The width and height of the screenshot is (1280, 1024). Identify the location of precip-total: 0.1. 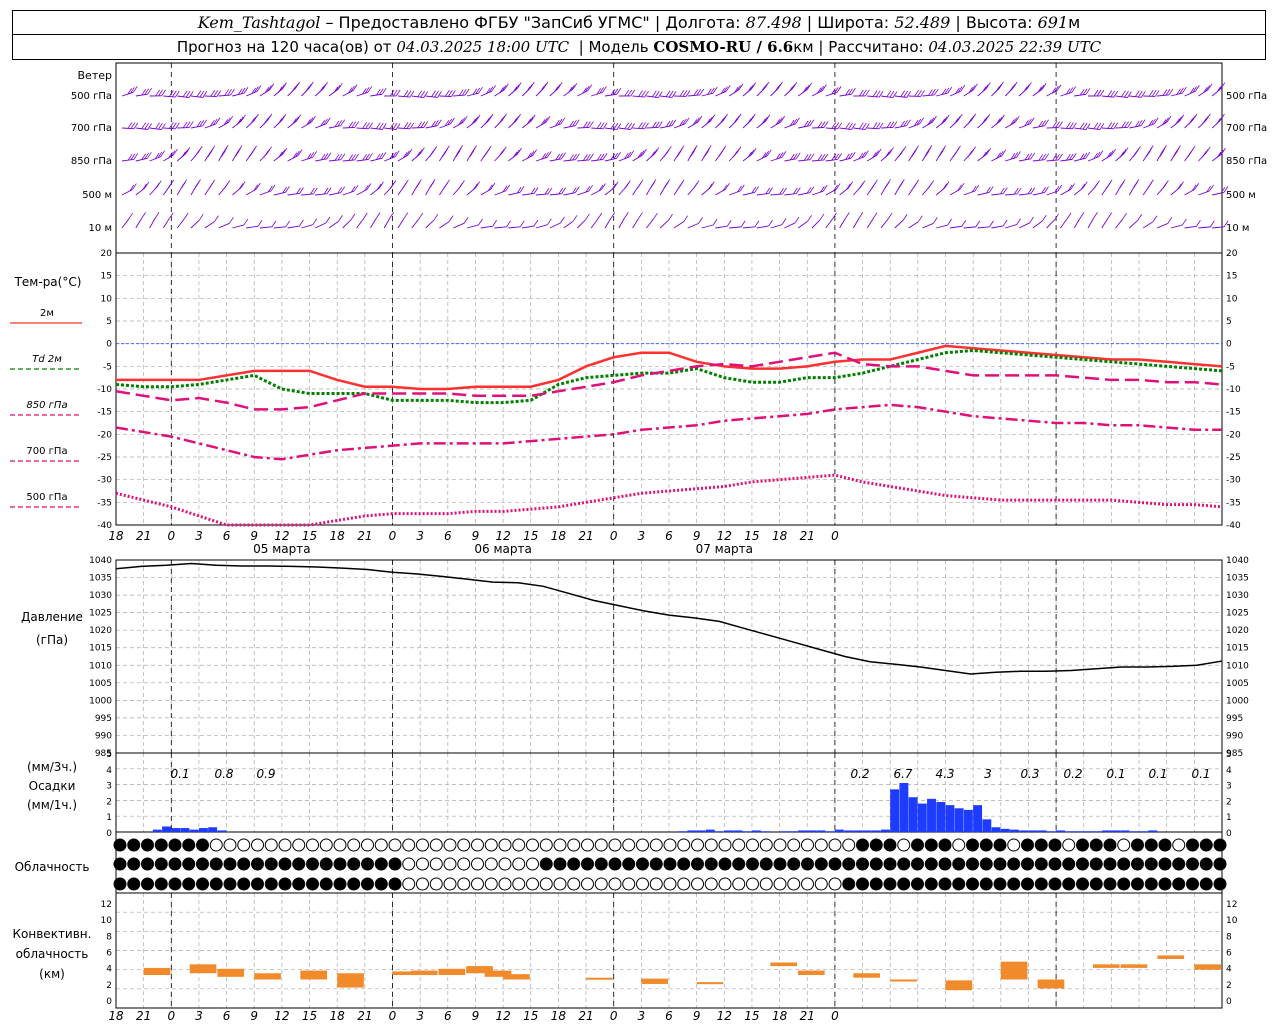
(1115, 774).